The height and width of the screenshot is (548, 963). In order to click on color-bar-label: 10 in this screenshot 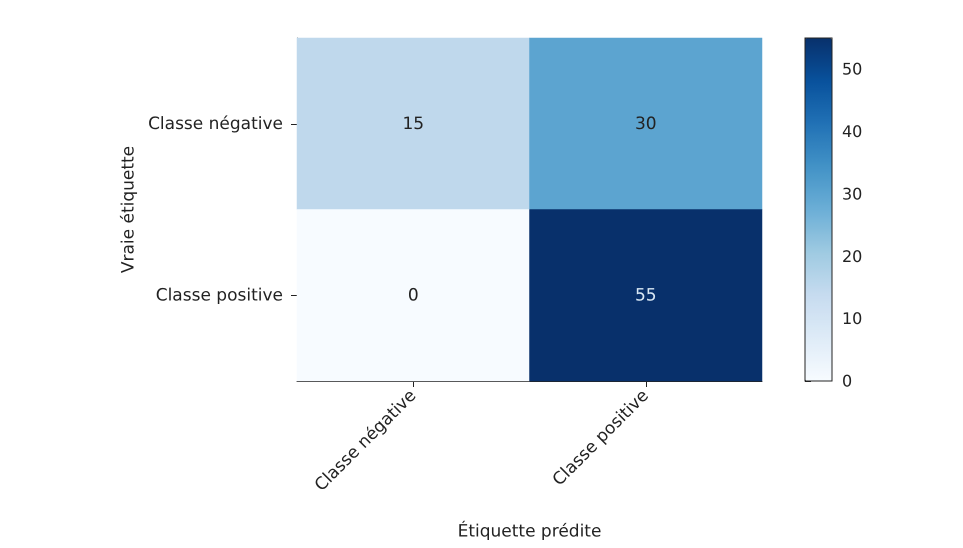, I will do `click(852, 318)`.